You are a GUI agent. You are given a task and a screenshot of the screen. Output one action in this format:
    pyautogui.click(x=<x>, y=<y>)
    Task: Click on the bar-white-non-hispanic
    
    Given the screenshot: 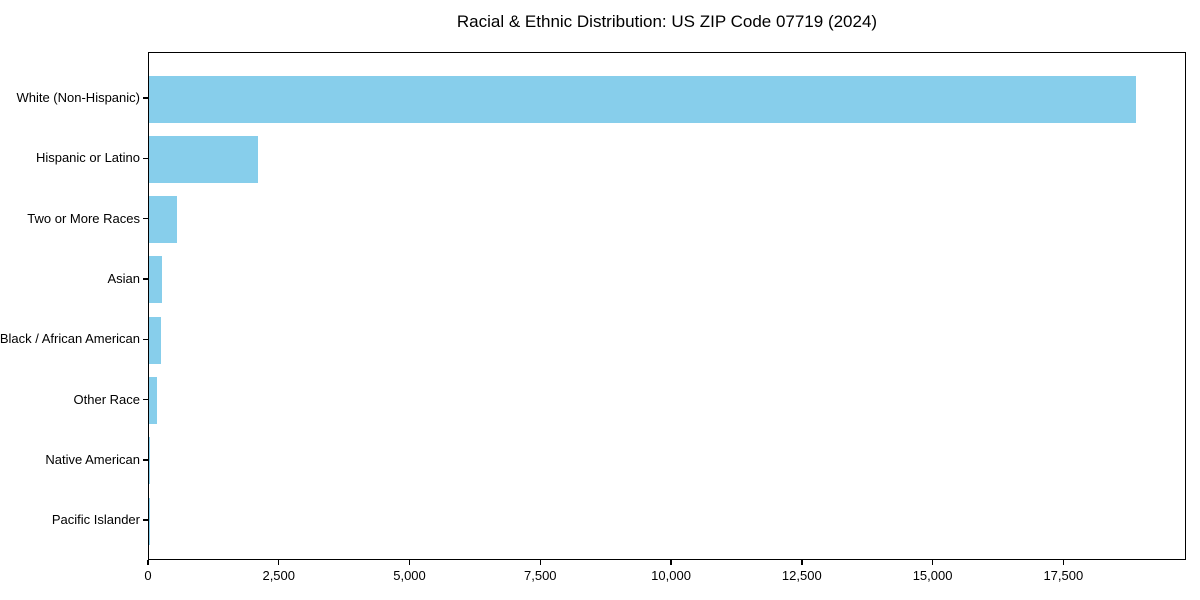 What is the action you would take?
    pyautogui.click(x=642, y=99)
    